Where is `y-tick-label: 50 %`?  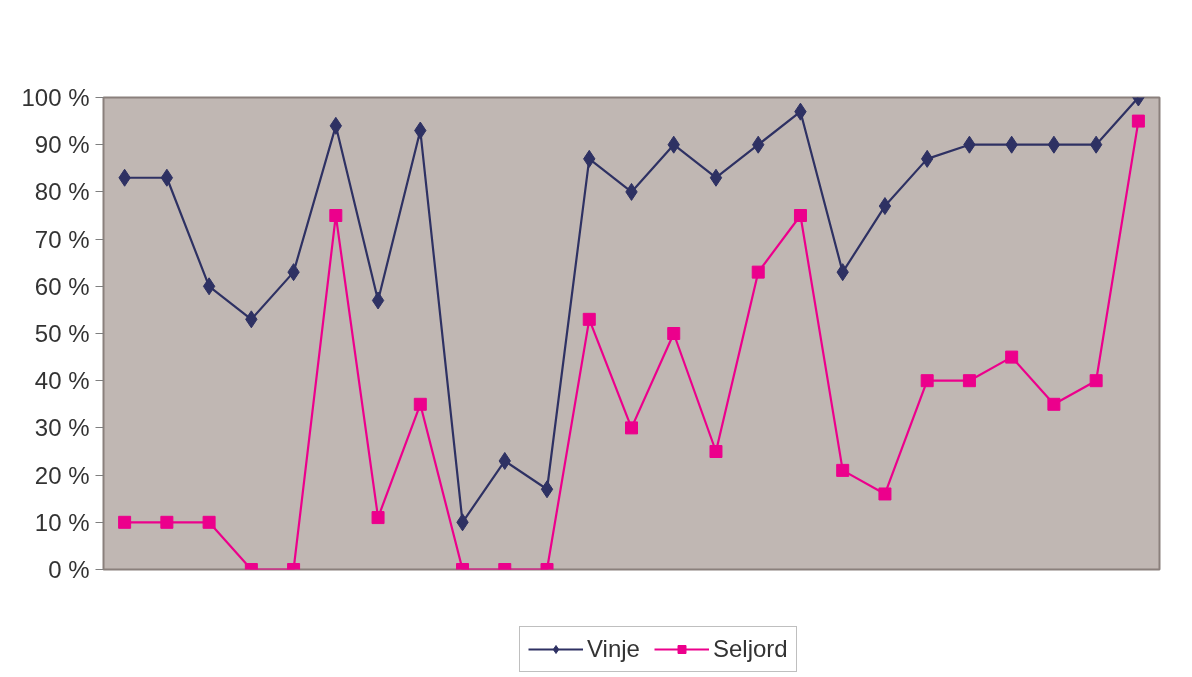 y-tick-label: 50 % is located at coordinates (62, 333).